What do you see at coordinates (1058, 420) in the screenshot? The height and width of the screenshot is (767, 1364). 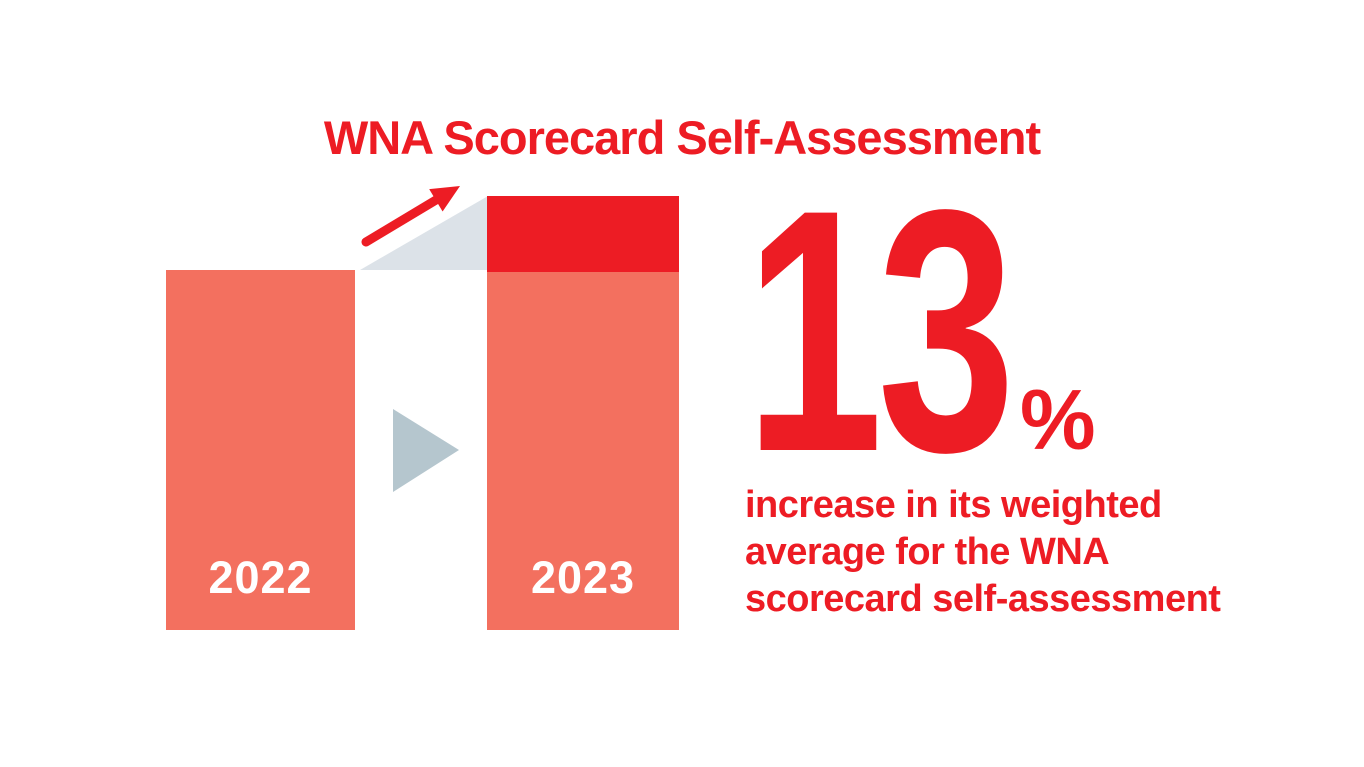 I see `percent-sign: %` at bounding box center [1058, 420].